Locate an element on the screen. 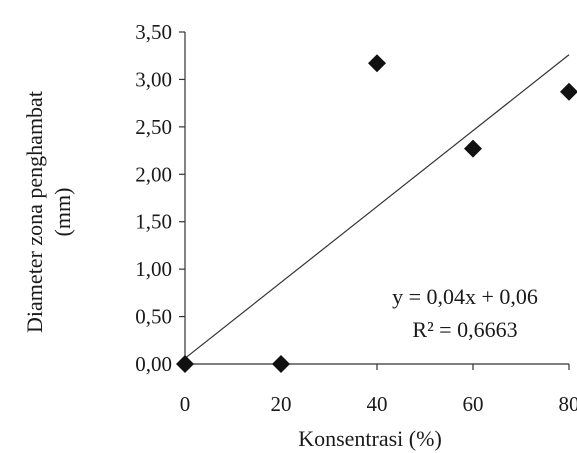  y-tick-label: 0,50 is located at coordinates (153, 317).